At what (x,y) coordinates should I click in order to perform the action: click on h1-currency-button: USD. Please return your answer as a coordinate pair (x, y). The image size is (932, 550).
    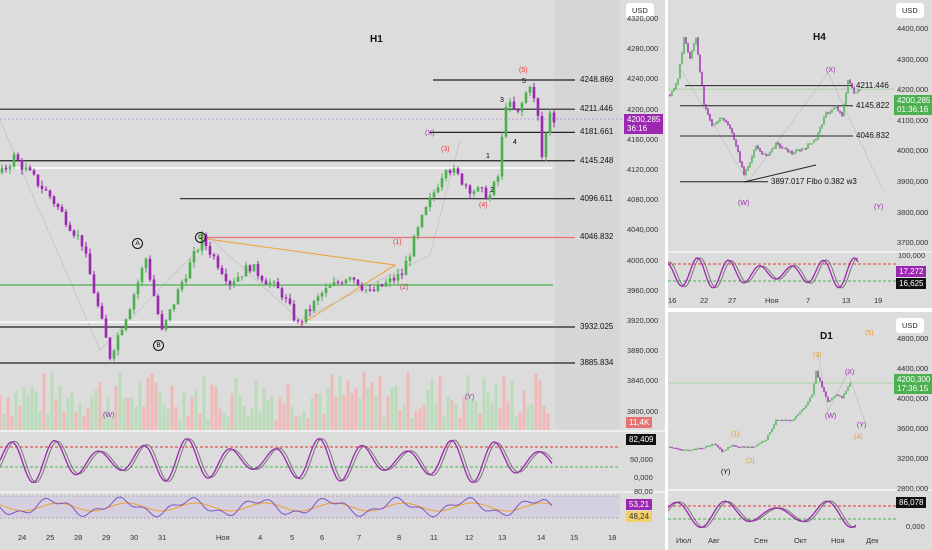
    Looking at the image, I should click on (640, 10).